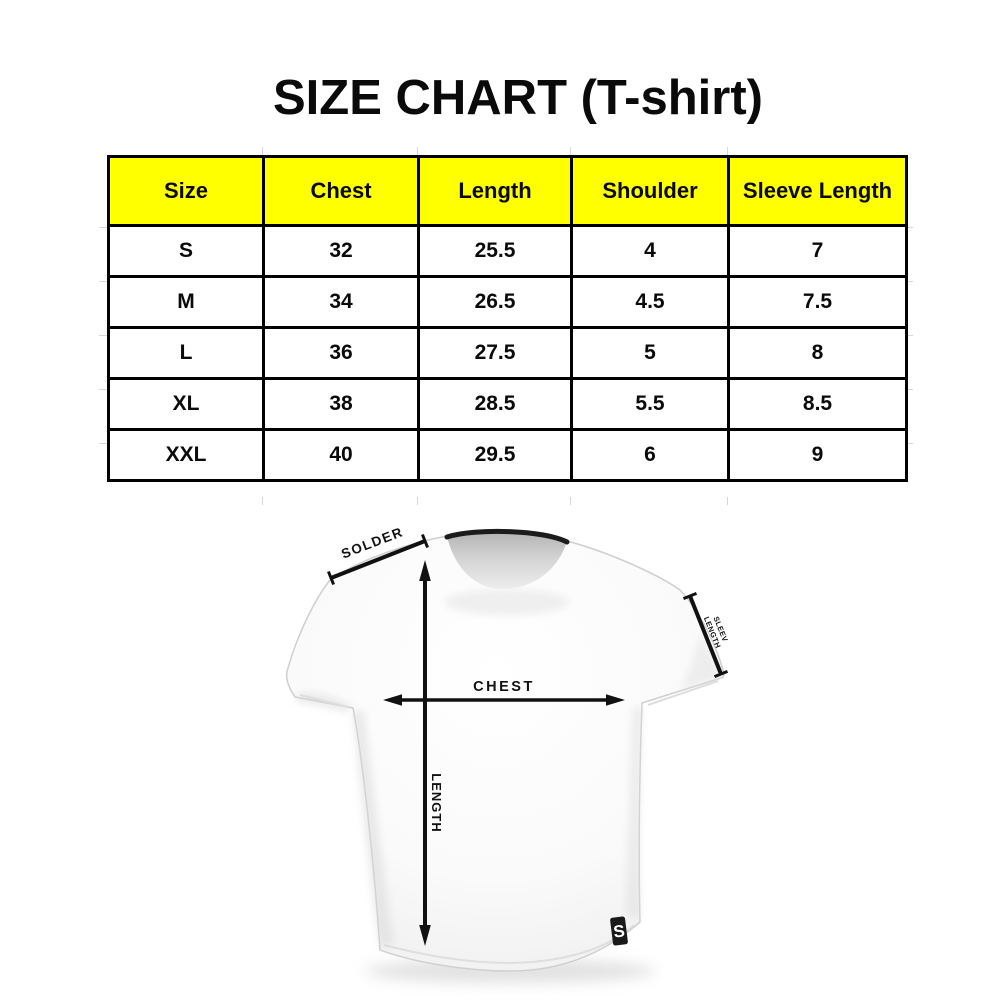 This screenshot has height=1002, width=1000. I want to click on table-row: L 36 27.5 5 8, so click(507, 353).